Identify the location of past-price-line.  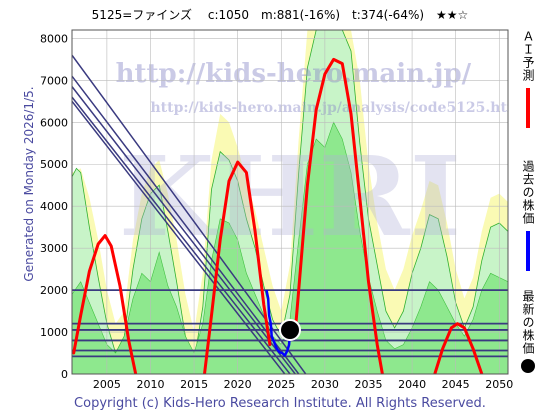
(278, 323).